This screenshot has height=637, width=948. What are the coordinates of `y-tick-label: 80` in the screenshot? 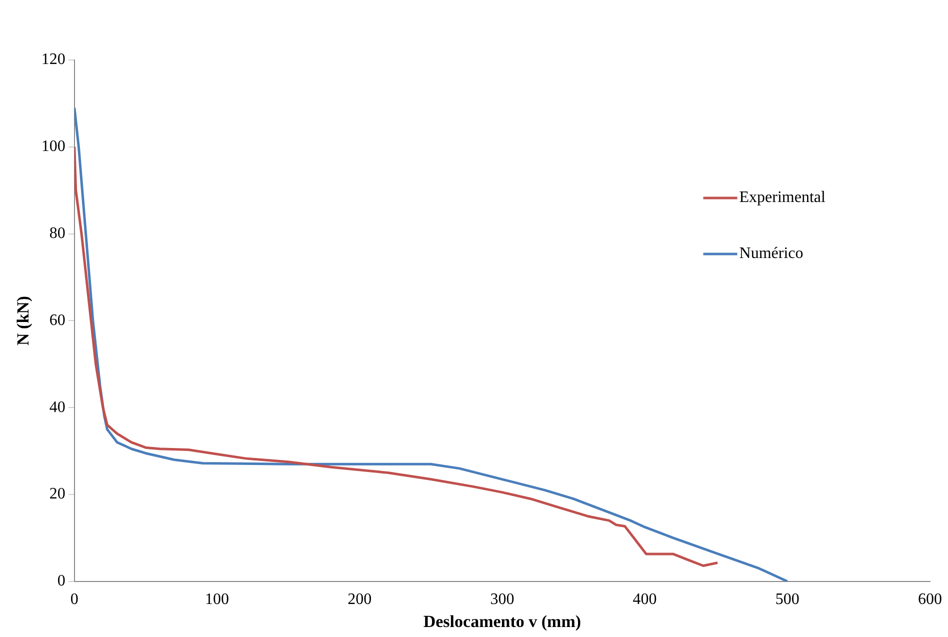 It's located at (57, 233).